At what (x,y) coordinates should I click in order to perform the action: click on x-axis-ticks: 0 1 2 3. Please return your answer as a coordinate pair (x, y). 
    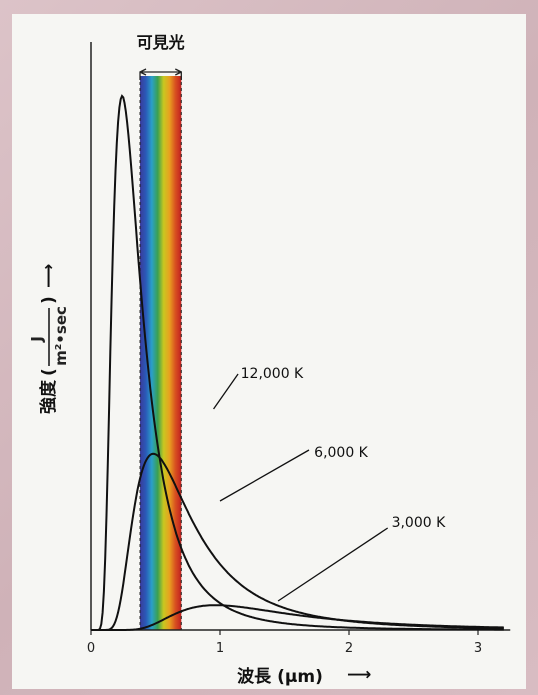
    Looking at the image, I should click on (284, 643).